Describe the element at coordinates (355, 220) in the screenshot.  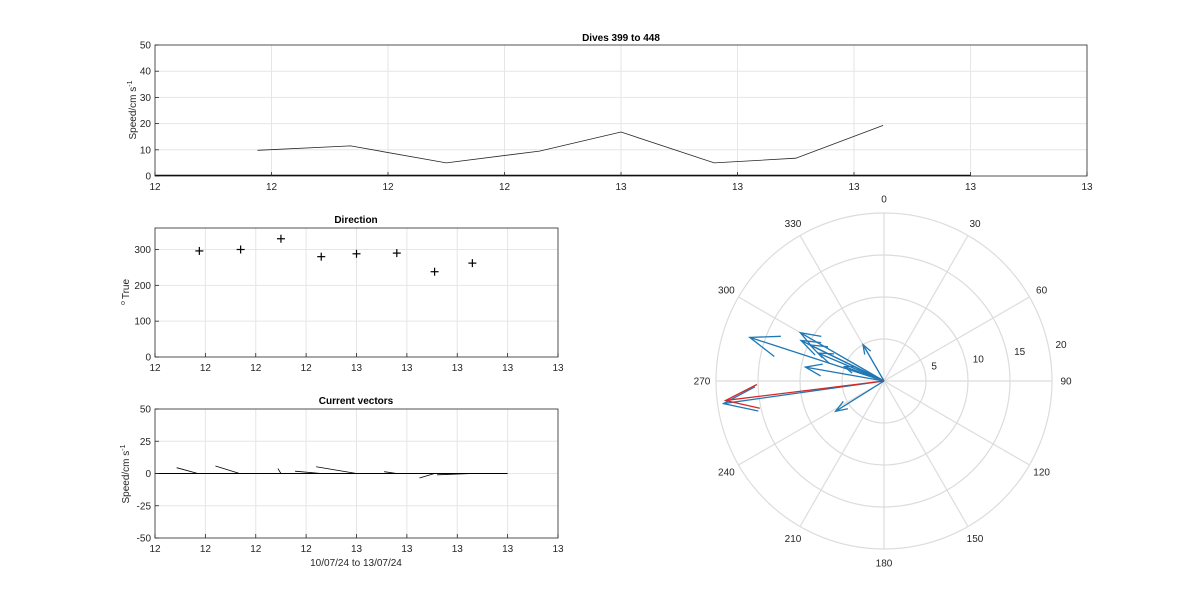
I see `direction-title: Direction` at that location.